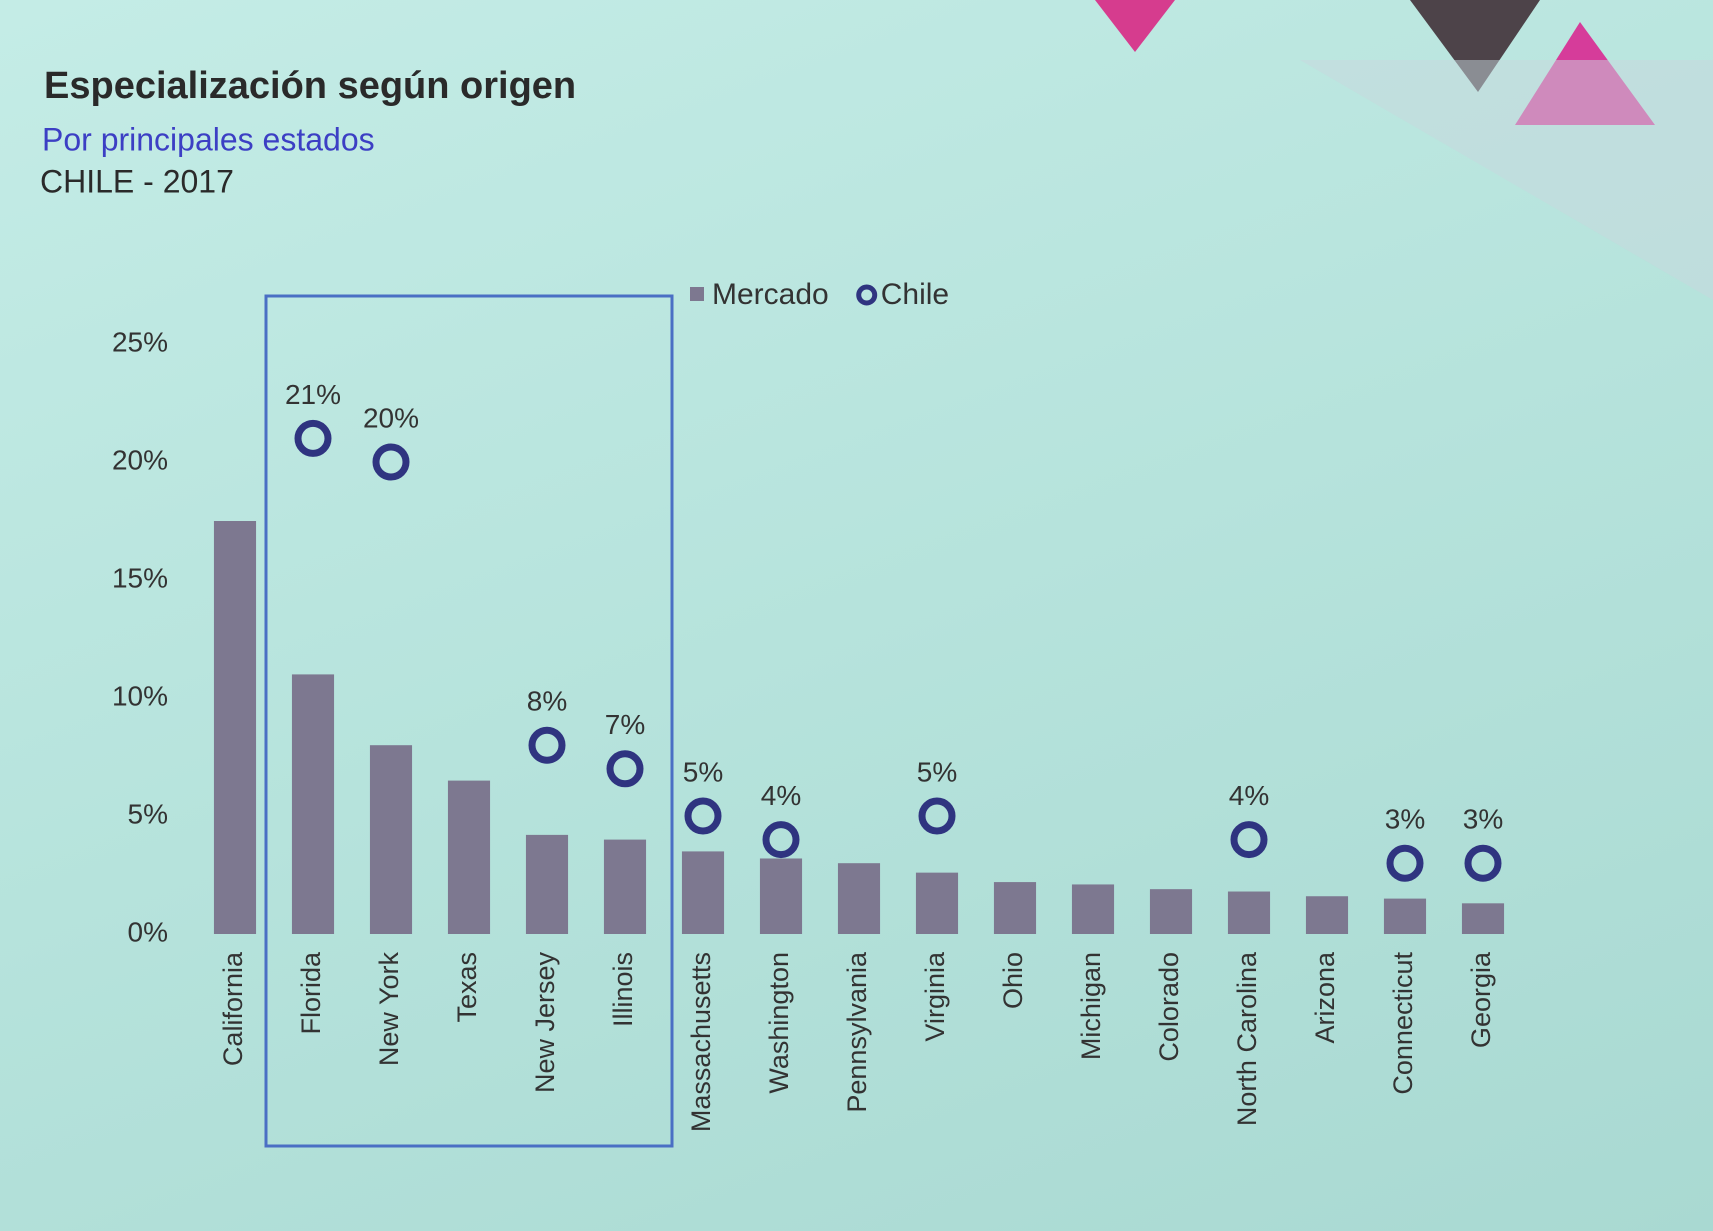 Image resolution: width=1713 pixels, height=1231 pixels. What do you see at coordinates (137, 181) in the screenshot?
I see `chart-subtitle: CHILE - 2017` at bounding box center [137, 181].